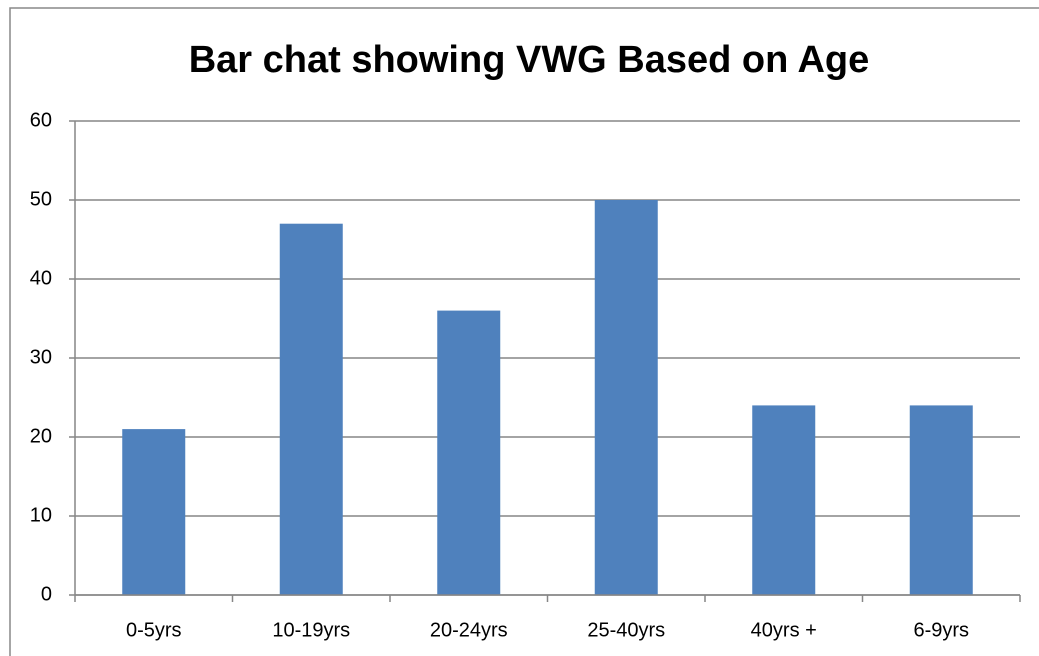 This screenshot has height=656, width=1039. I want to click on chart-title: Bar chat showing VWG Based on Age, so click(529, 60).